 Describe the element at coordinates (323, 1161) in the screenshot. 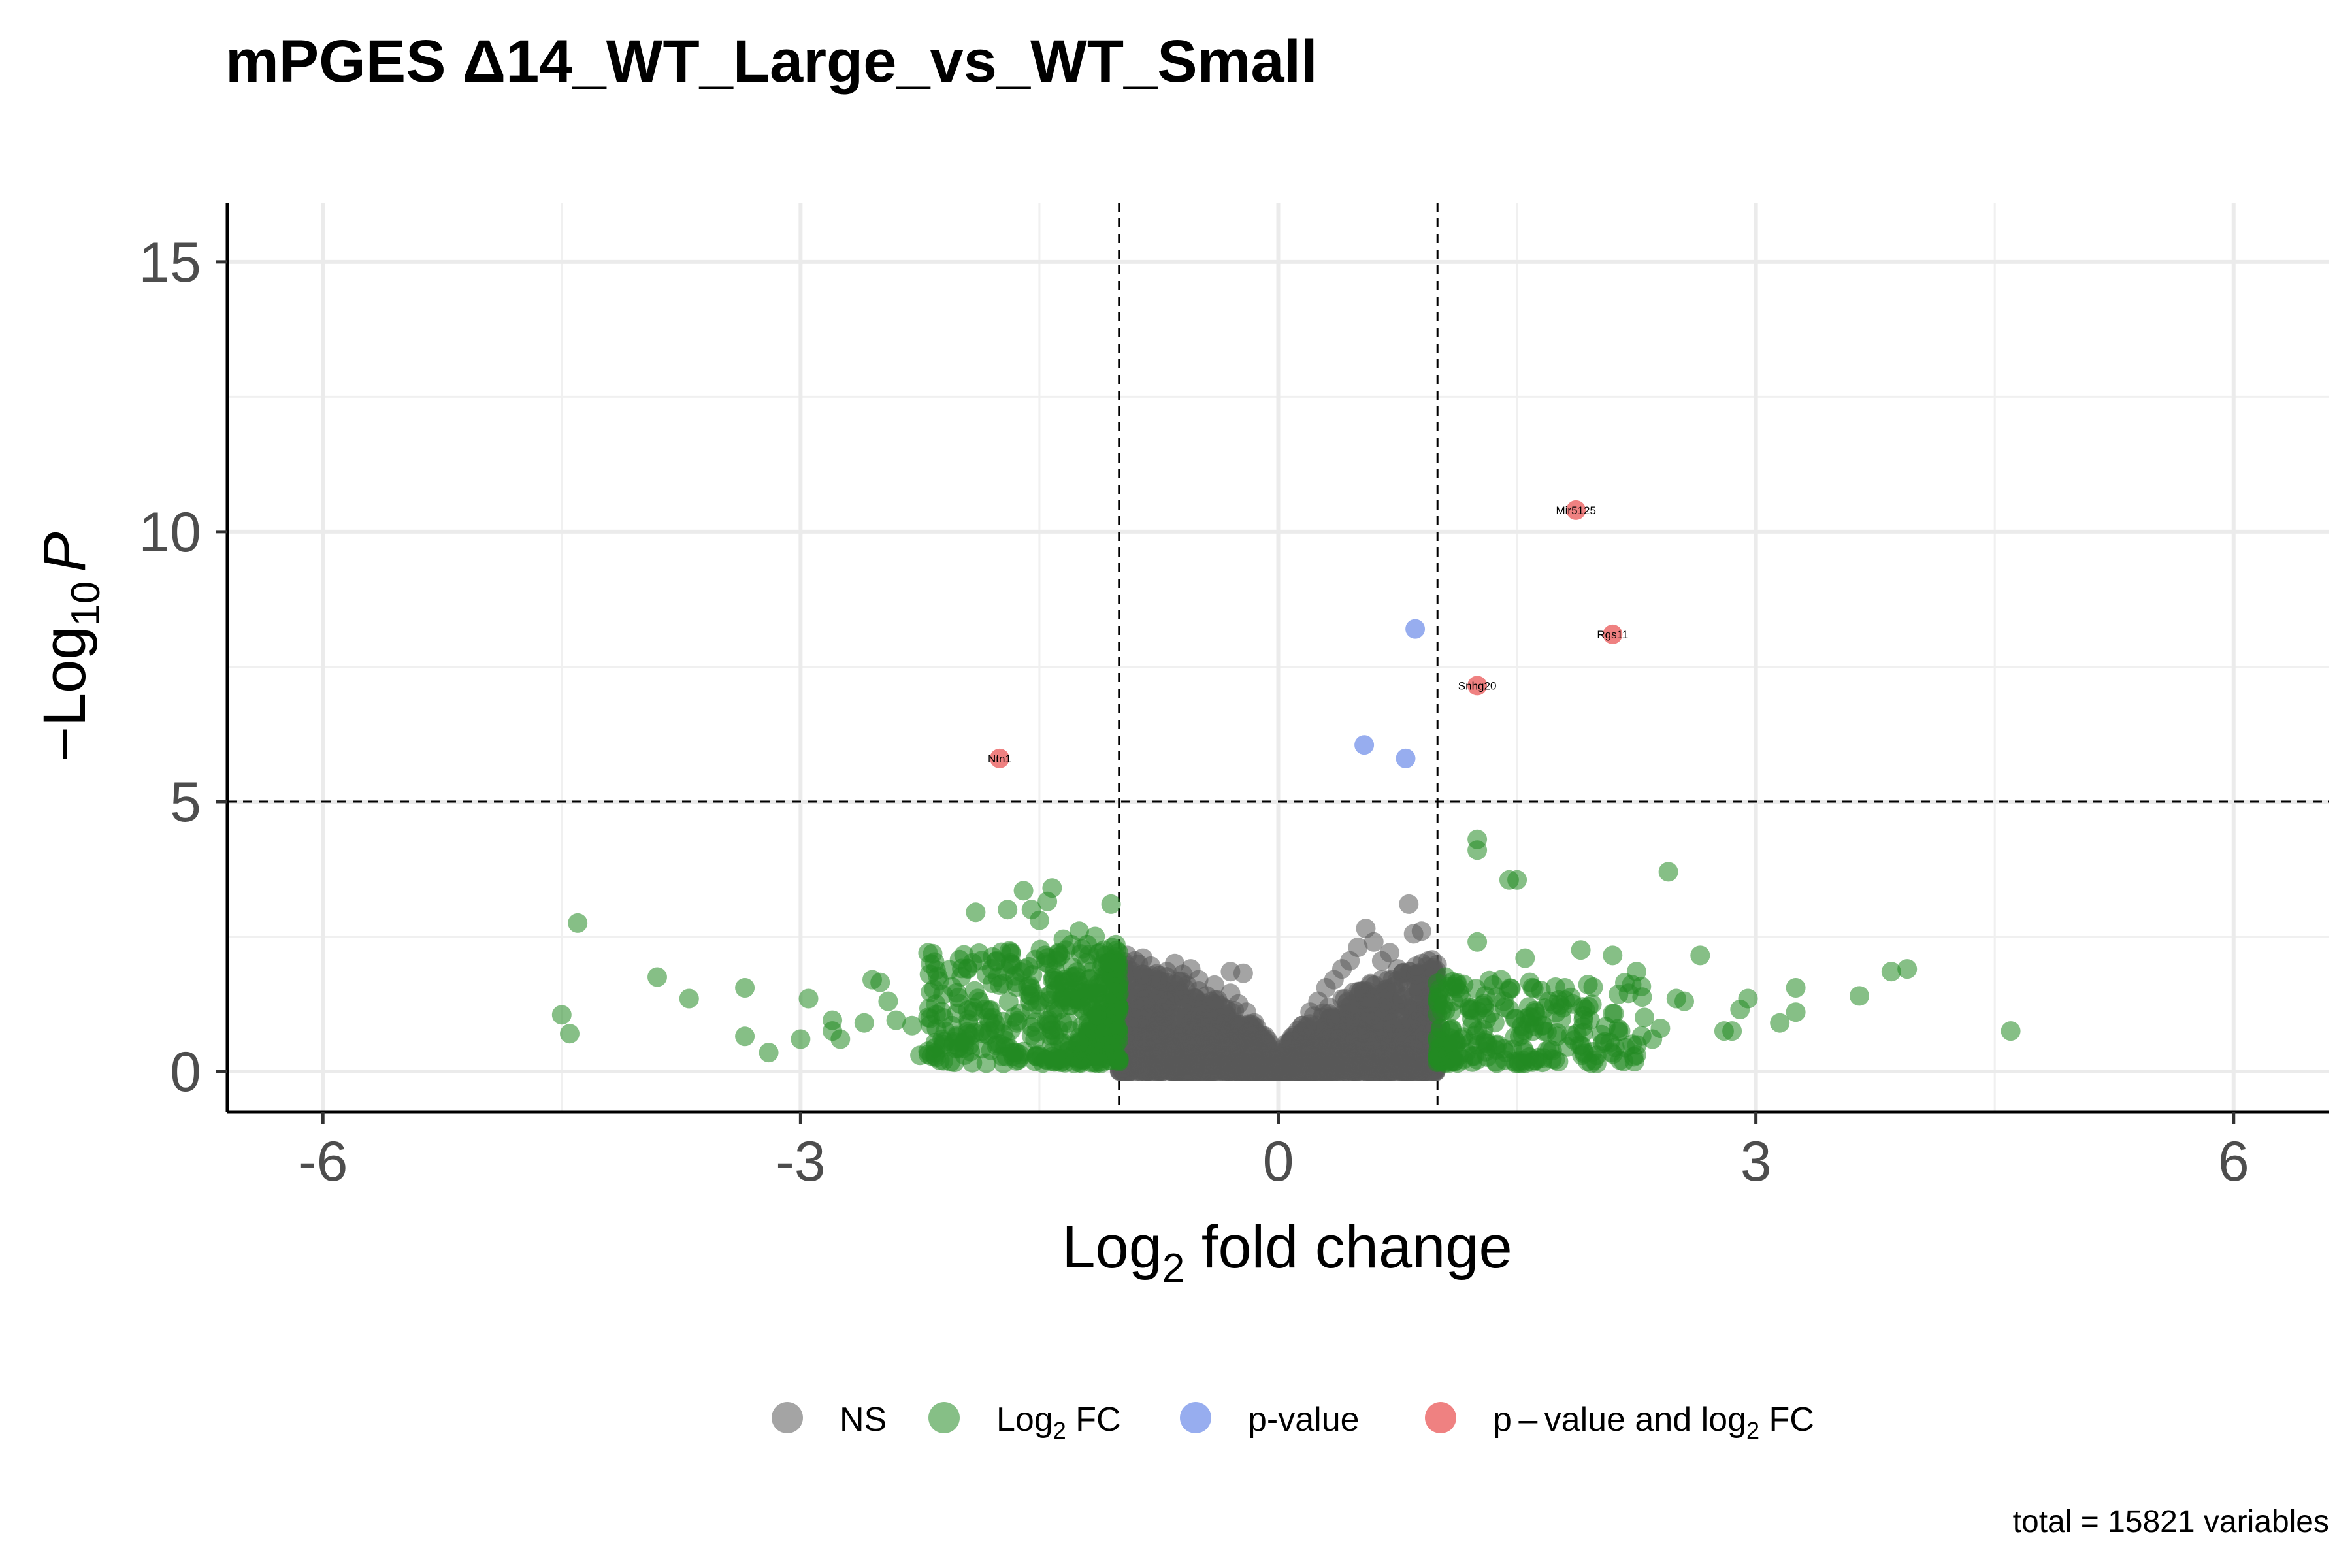

I see `x-tick-label: -6` at that location.